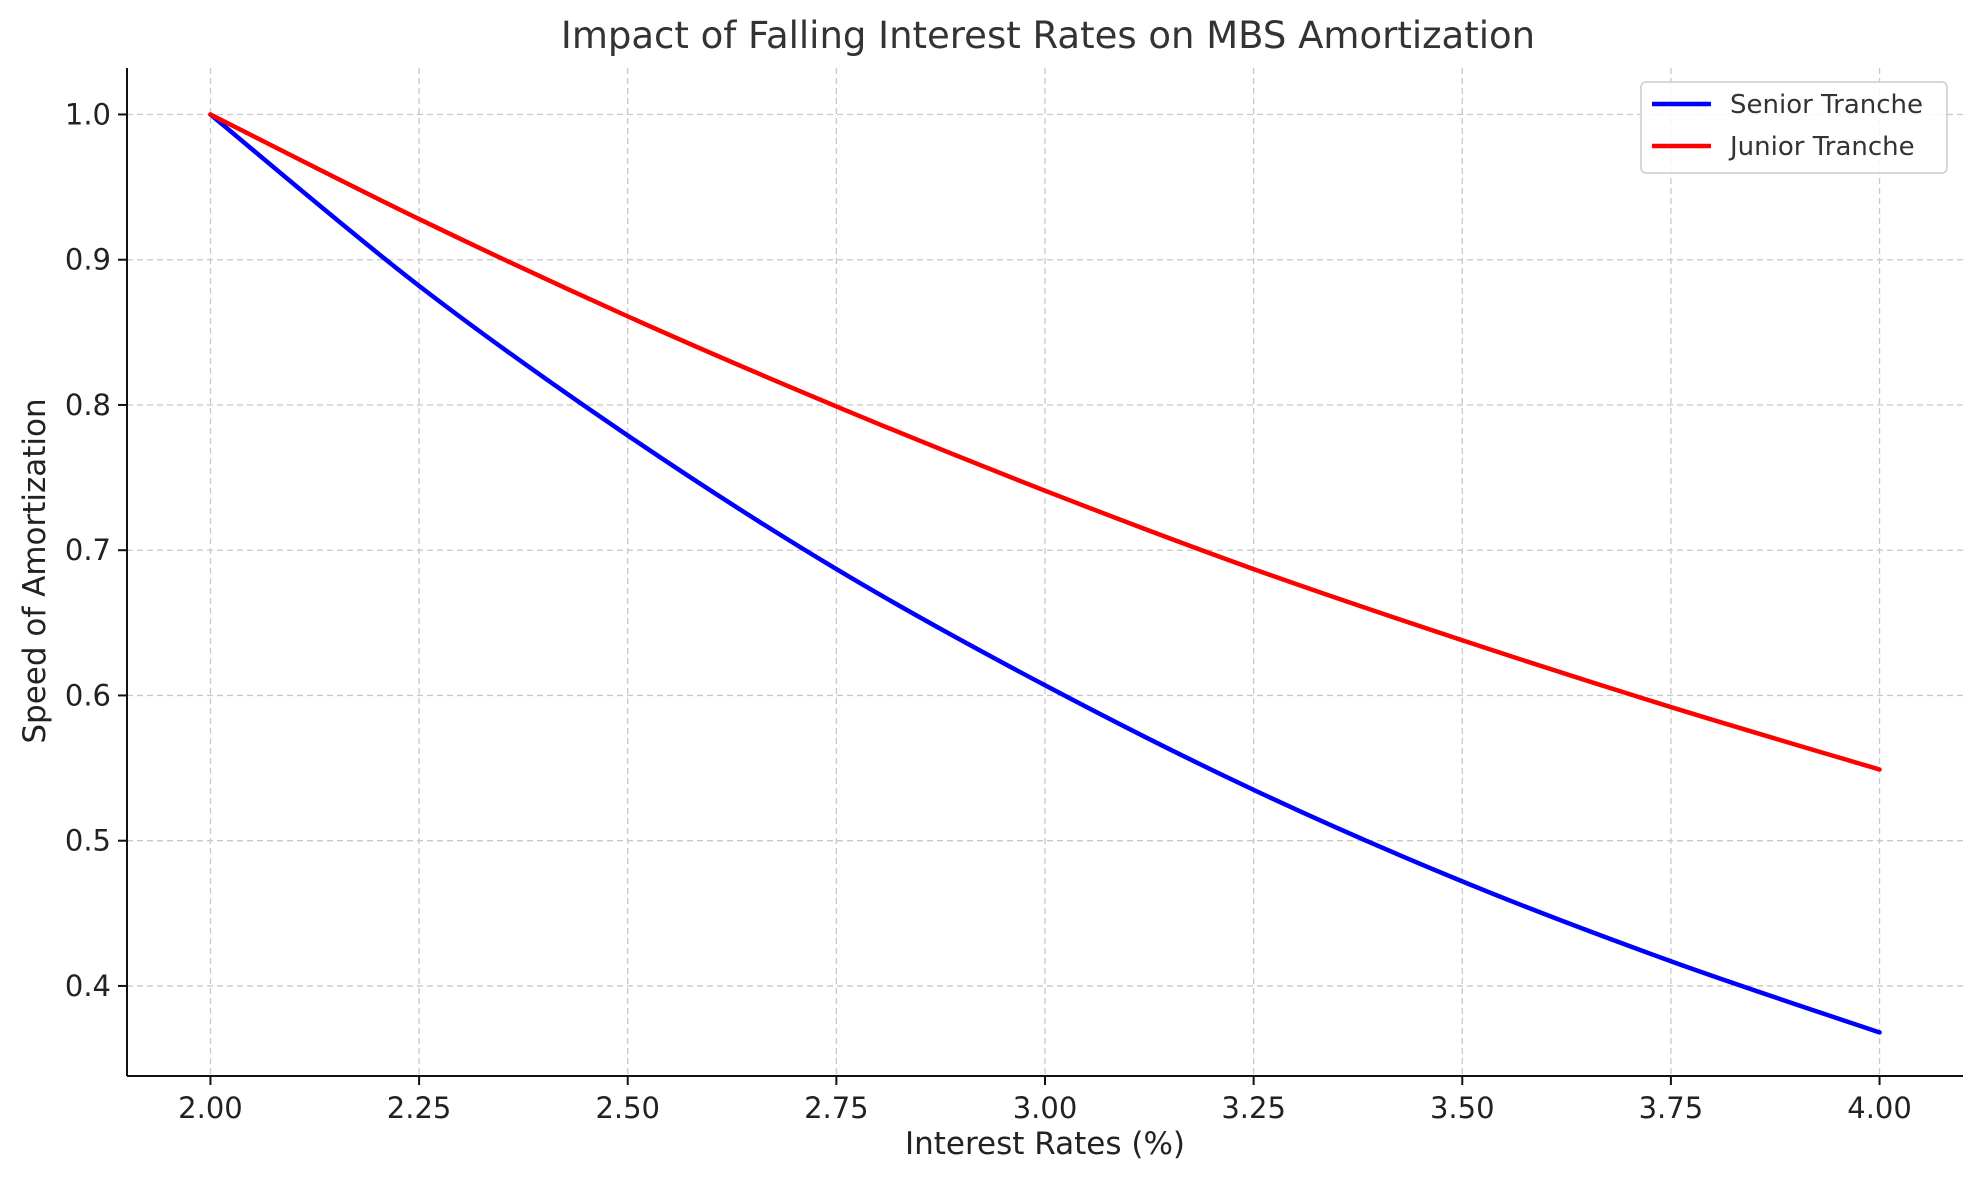 The image size is (1979, 1180). What do you see at coordinates (627, 1108) in the screenshot?
I see `x-tick-label: 2.50` at bounding box center [627, 1108].